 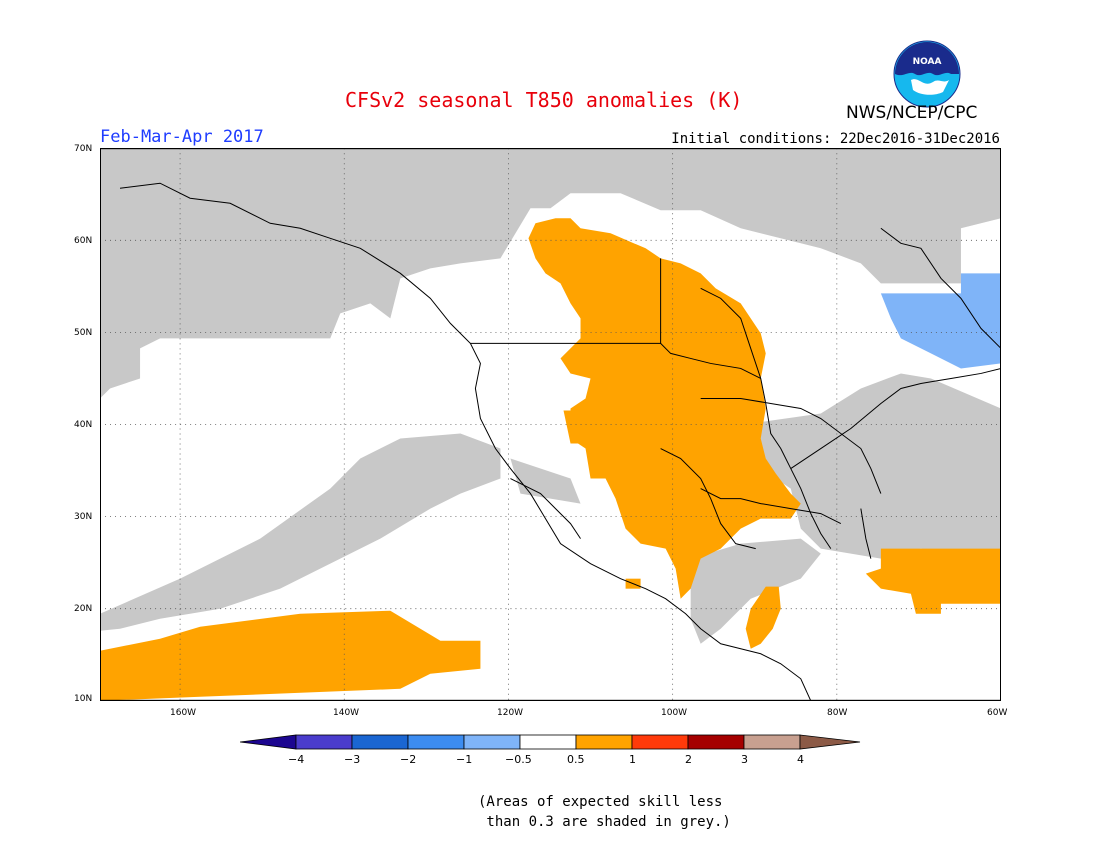 What do you see at coordinates (550, 742) in the screenshot?
I see `colorbar` at bounding box center [550, 742].